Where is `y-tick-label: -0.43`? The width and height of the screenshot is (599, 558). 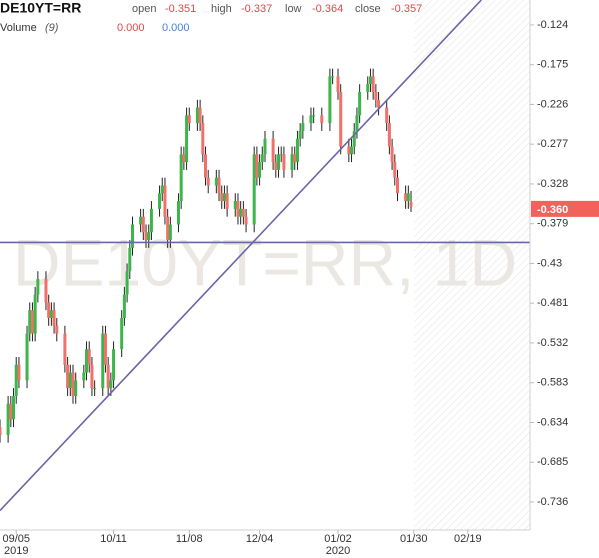
y-tick-label: -0.43 is located at coordinates (549, 263).